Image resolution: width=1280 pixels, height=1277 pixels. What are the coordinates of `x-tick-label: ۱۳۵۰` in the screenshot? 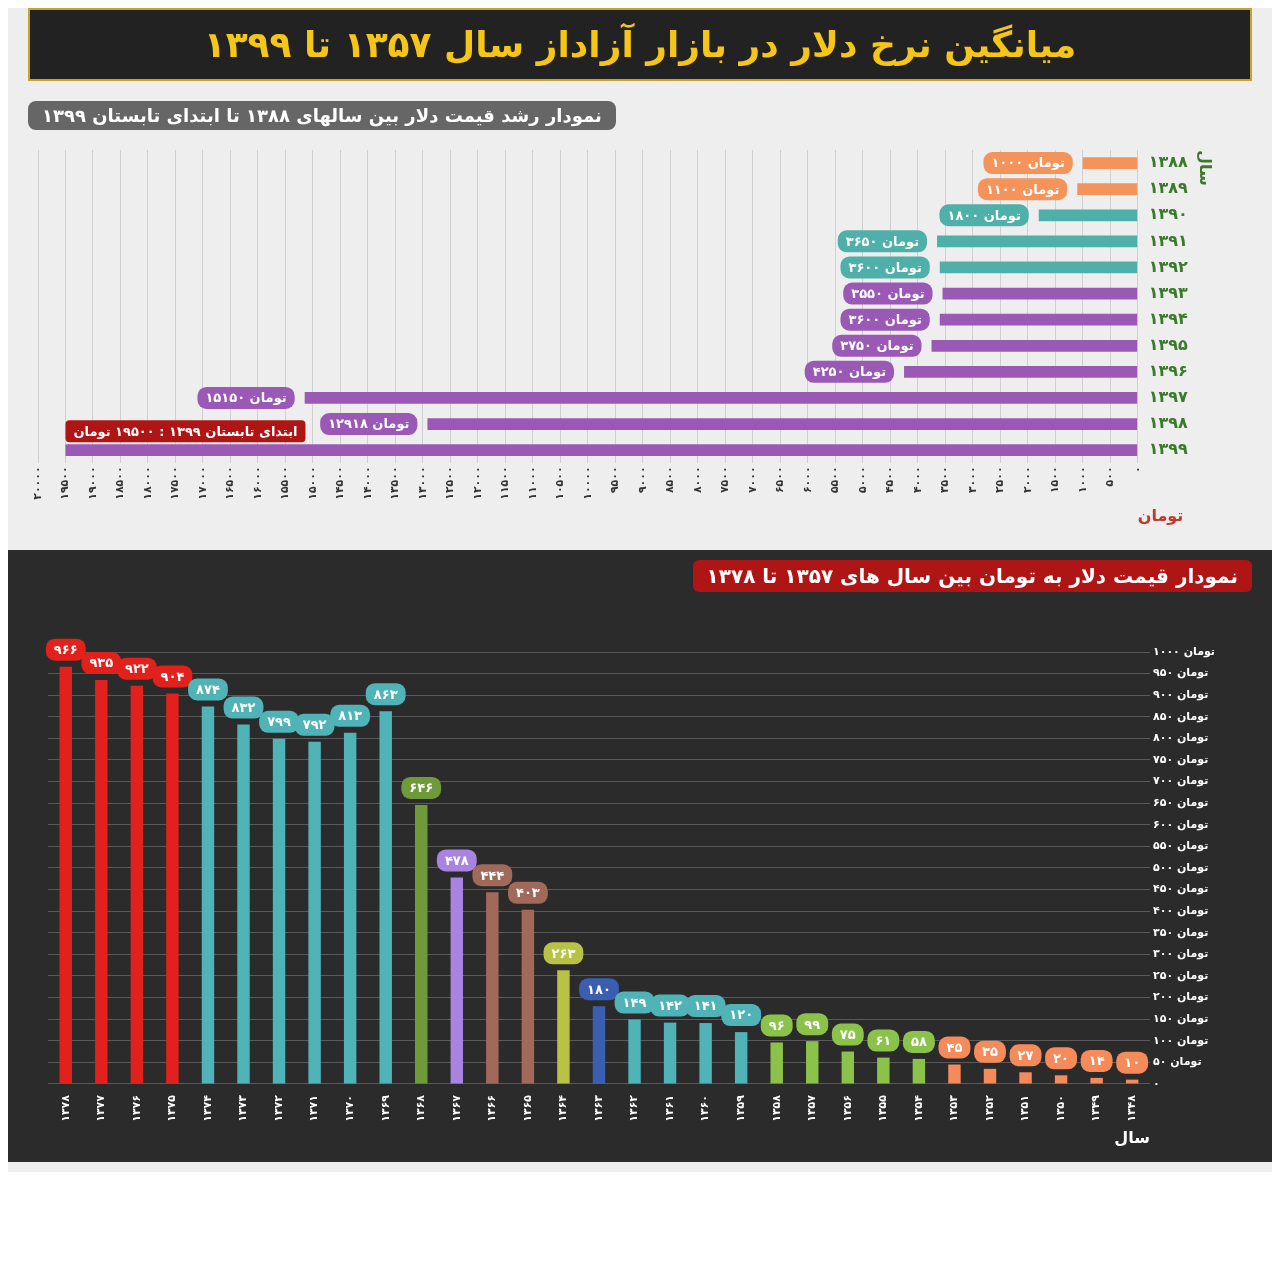 It's located at (1060, 1108).